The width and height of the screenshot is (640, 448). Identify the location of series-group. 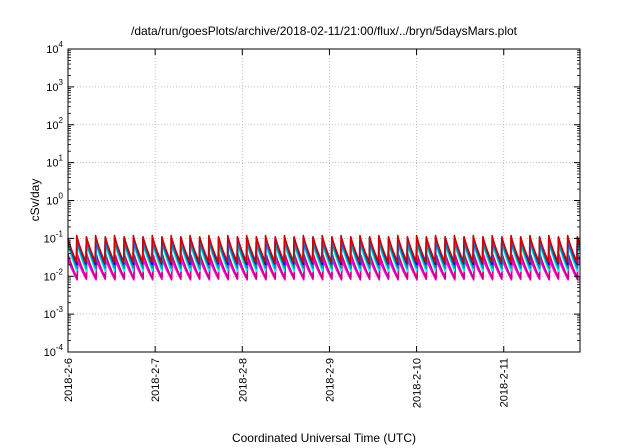
(324, 257).